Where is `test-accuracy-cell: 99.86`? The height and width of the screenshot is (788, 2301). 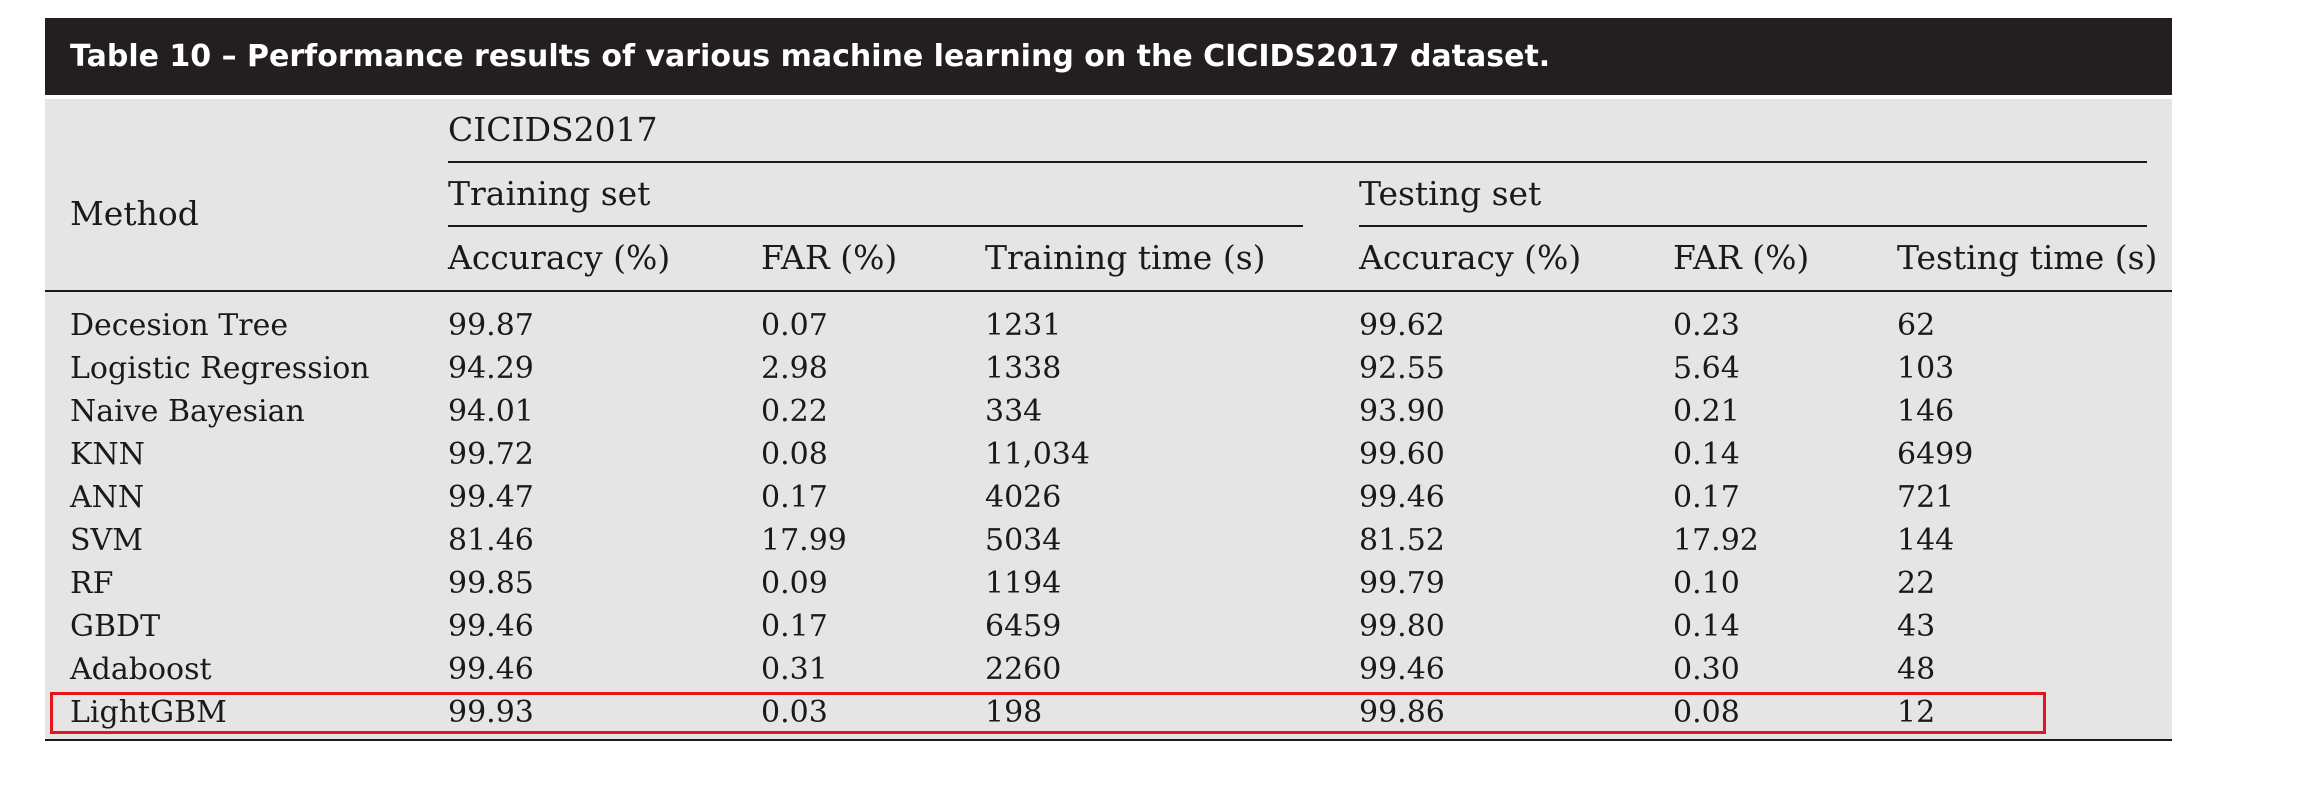 test-accuracy-cell: 99.86 is located at coordinates (1402, 712).